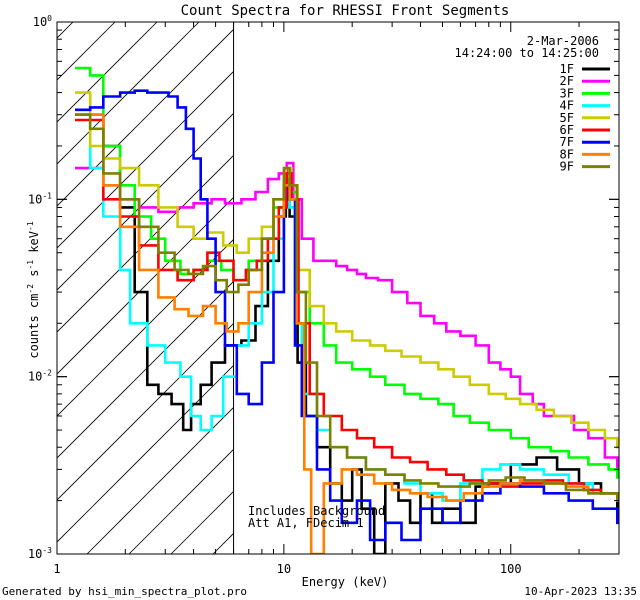 The image size is (640, 600). Describe the element at coordinates (567, 106) in the screenshot. I see `legend-label-4f: 4F` at that location.